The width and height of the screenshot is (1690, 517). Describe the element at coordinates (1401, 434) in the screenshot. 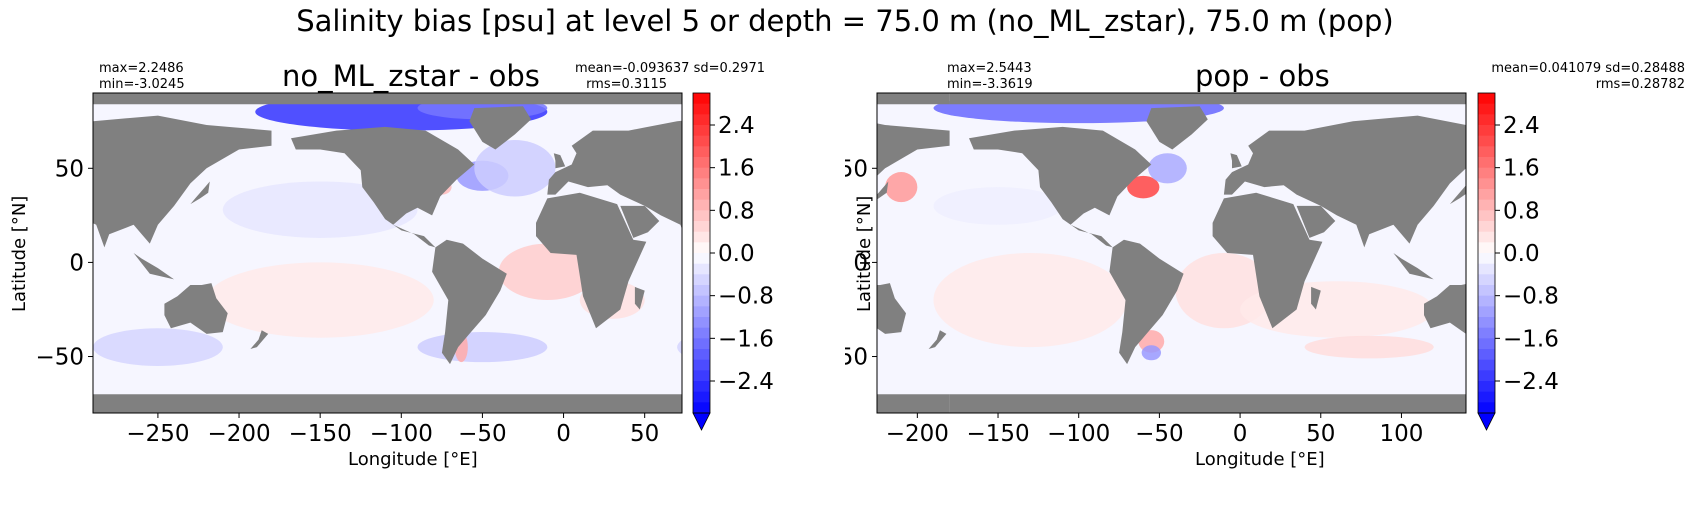

I see `x-tick-label: 100` at that location.